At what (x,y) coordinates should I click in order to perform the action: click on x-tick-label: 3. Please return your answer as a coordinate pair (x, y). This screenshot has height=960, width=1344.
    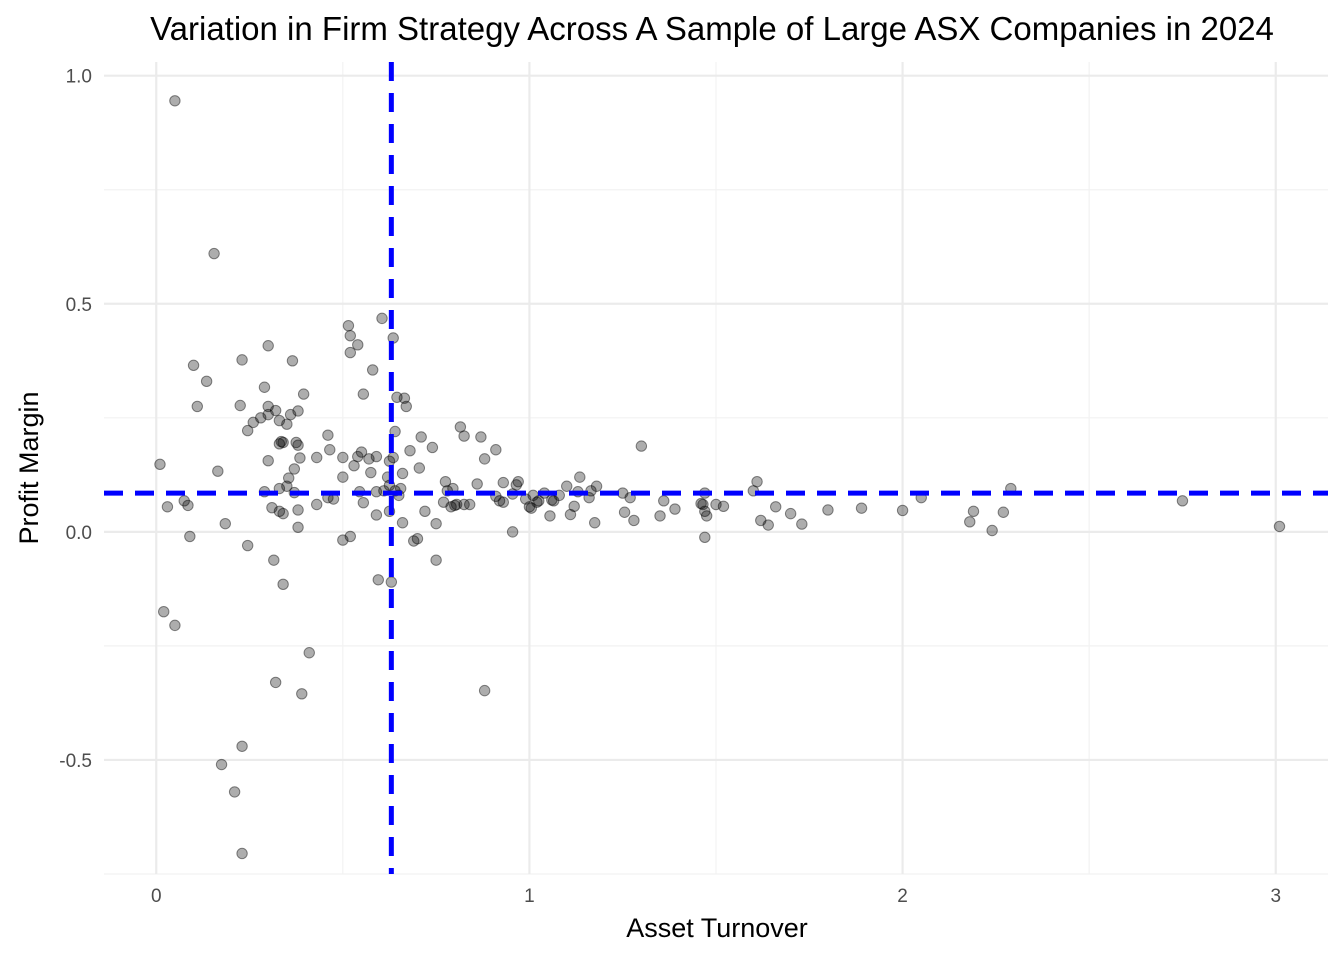
    Looking at the image, I should click on (1275, 896).